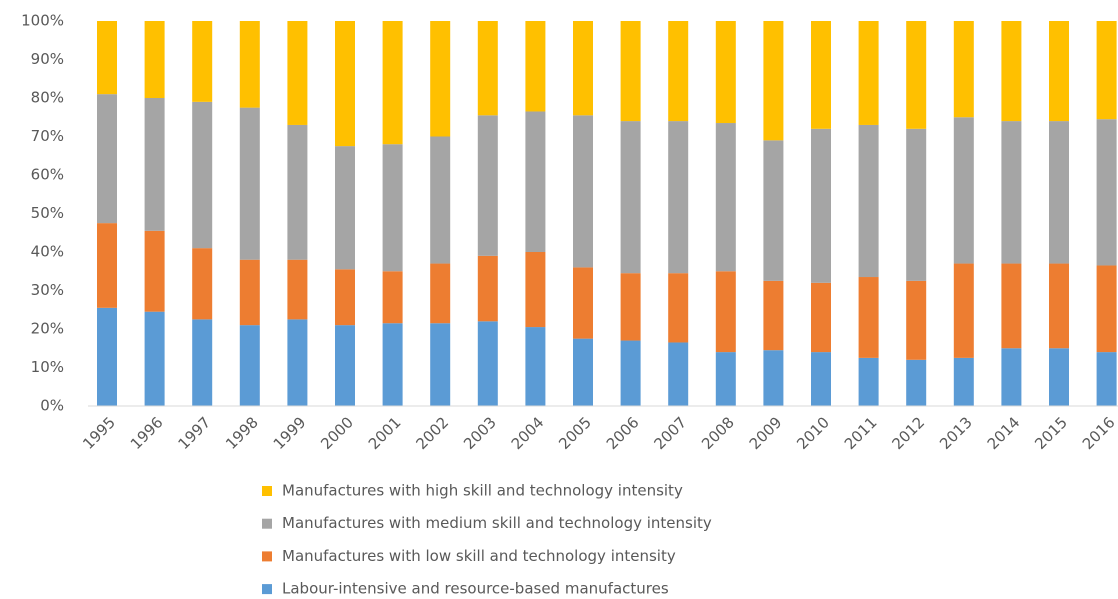 Image resolution: width=1118 pixels, height=599 pixels. I want to click on y-tick-label: 20%, so click(47, 329).